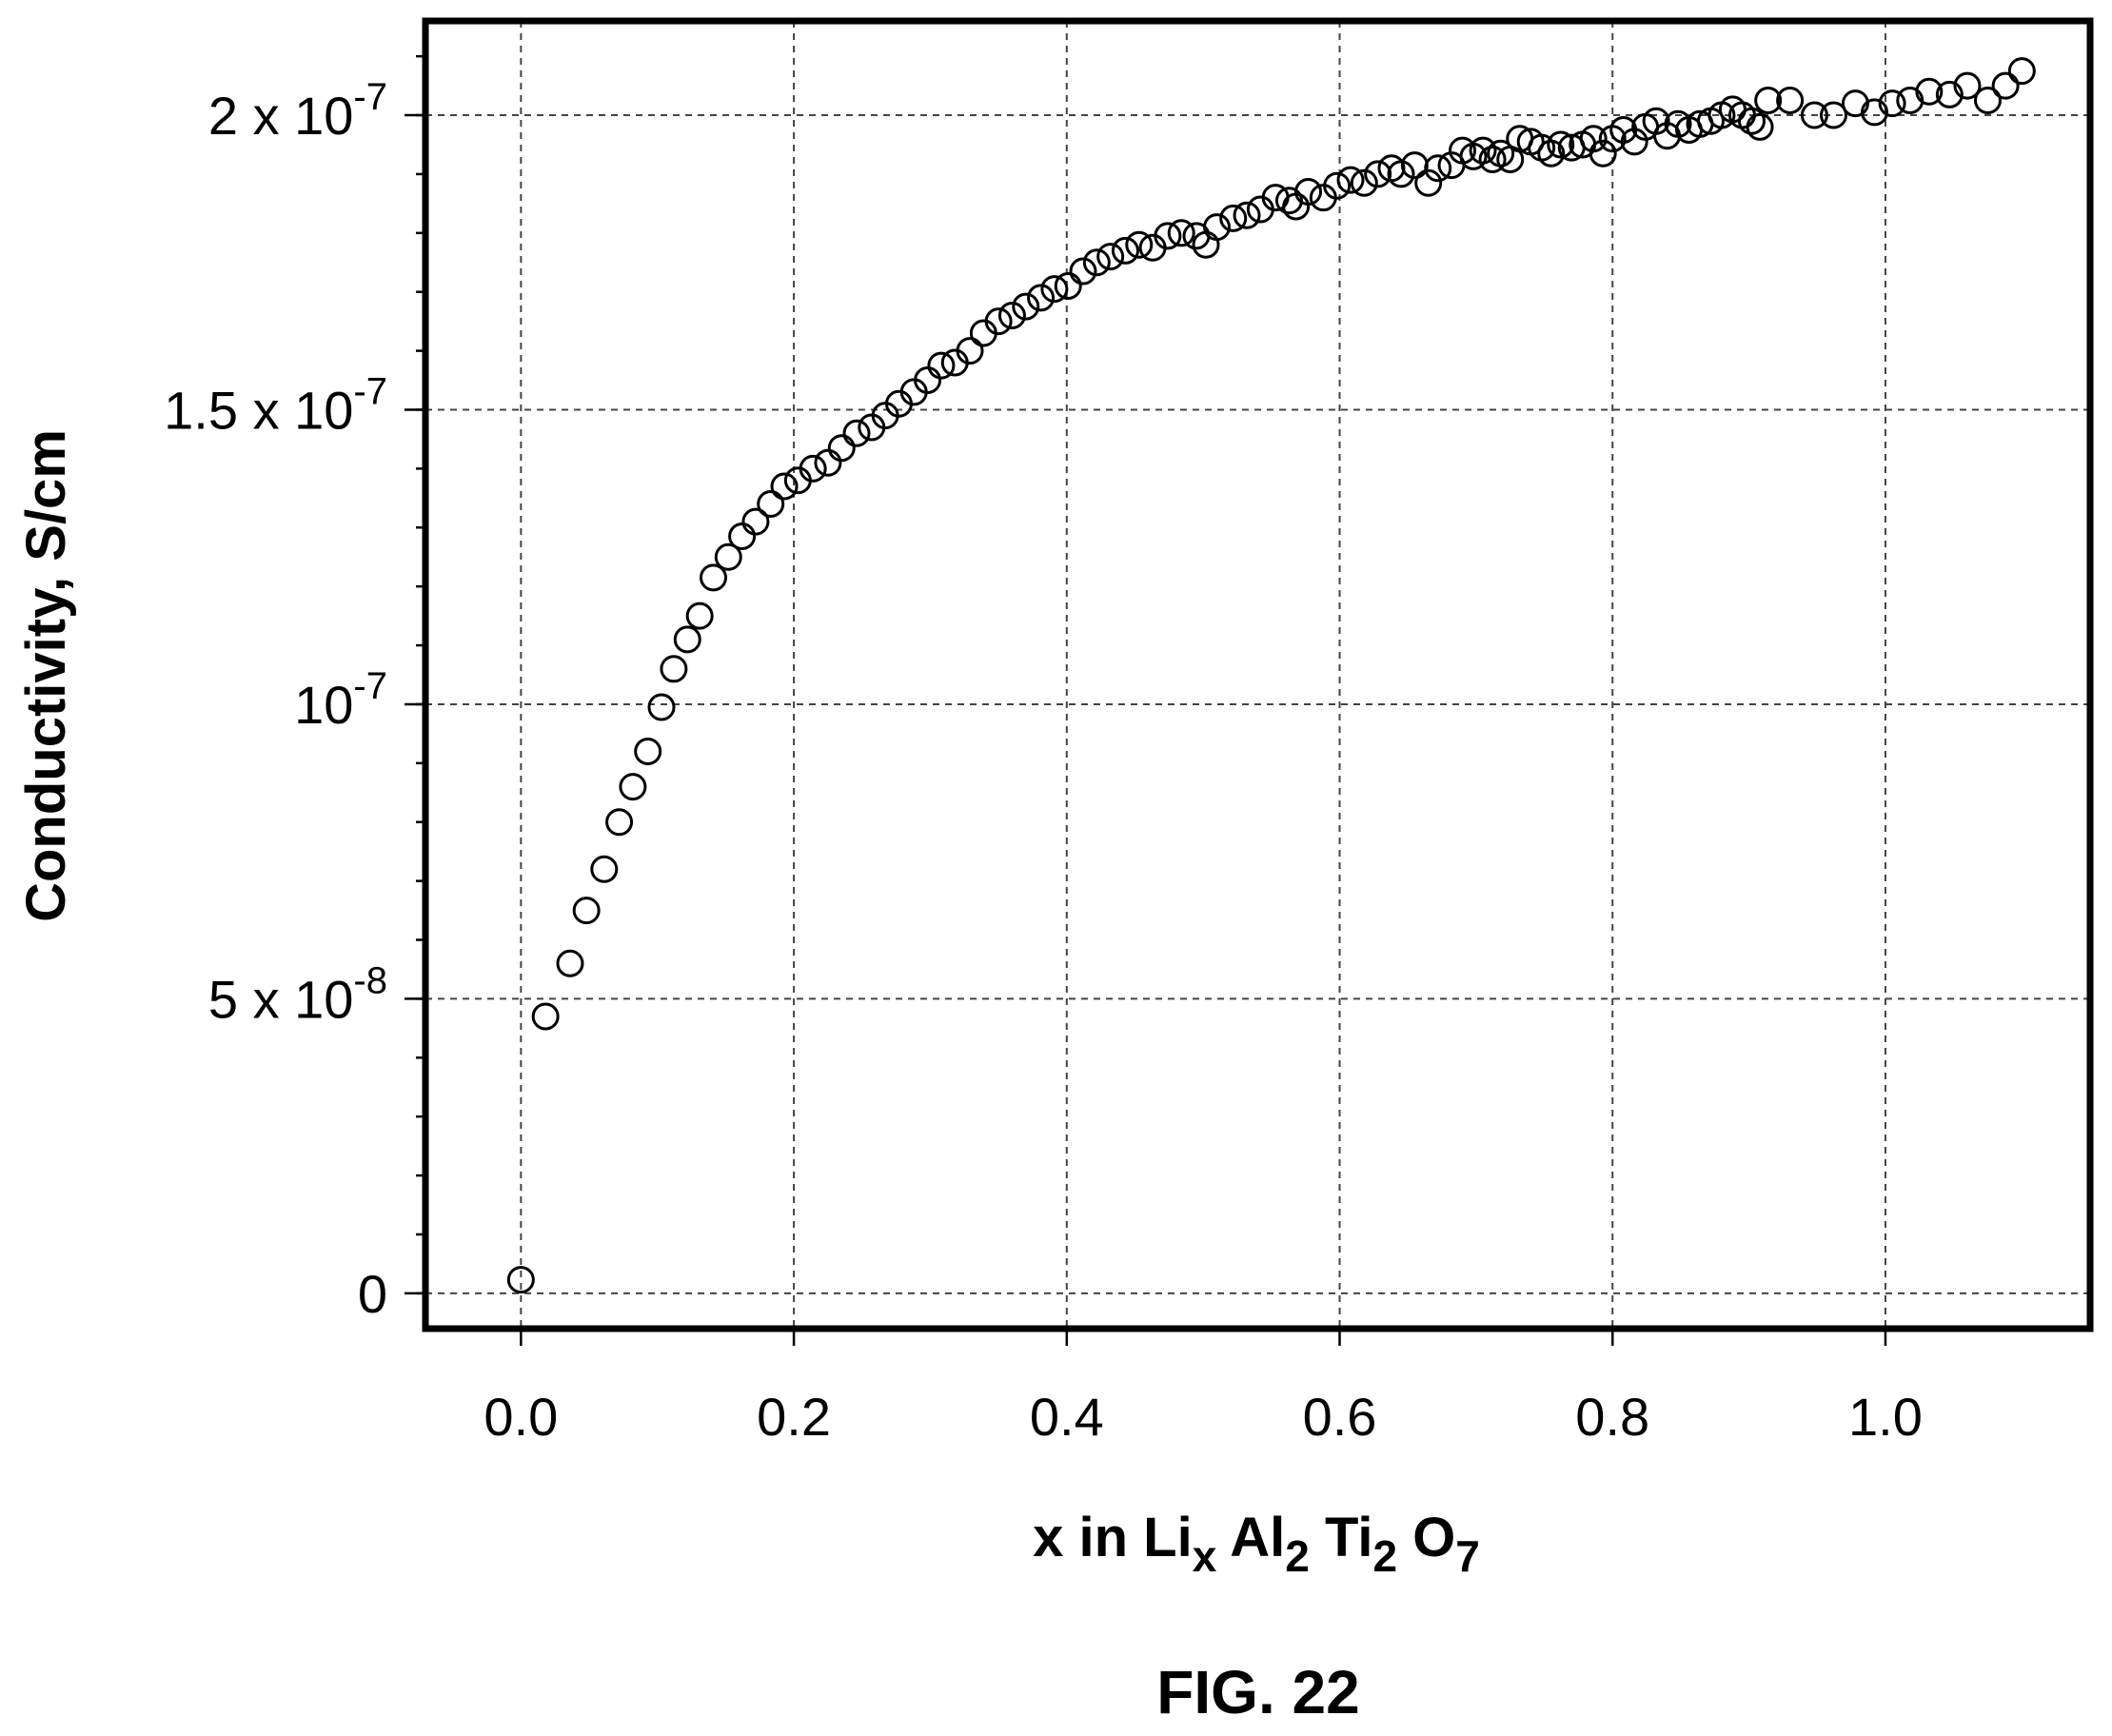 The height and width of the screenshot is (1736, 2112). What do you see at coordinates (1250, 1537) in the screenshot?
I see `x-axis-title-al: Al` at bounding box center [1250, 1537].